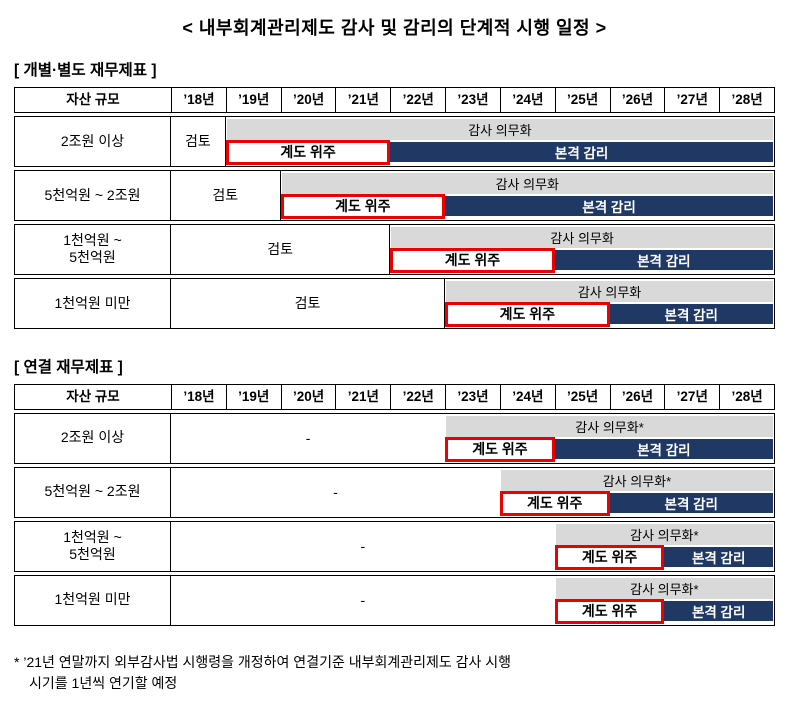 This screenshot has width=789, height=702. Describe the element at coordinates (394, 492) in the screenshot. I see `schedule-row: 5천억원 ~ 2조원 - 감사 의무화* 계도 위주 본격 감리` at that location.